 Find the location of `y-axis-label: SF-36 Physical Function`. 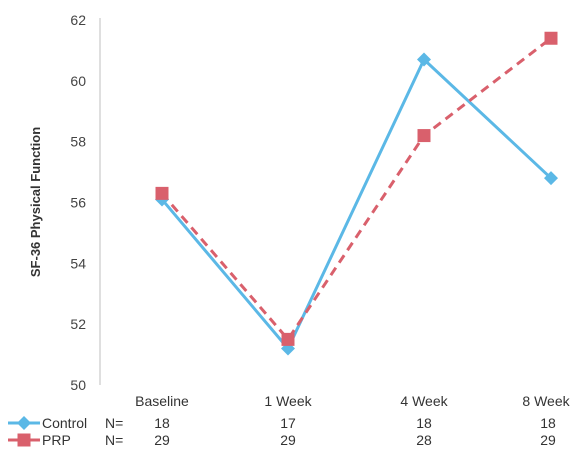

y-axis-label: SF-36 Physical Function is located at coordinates (35, 202).